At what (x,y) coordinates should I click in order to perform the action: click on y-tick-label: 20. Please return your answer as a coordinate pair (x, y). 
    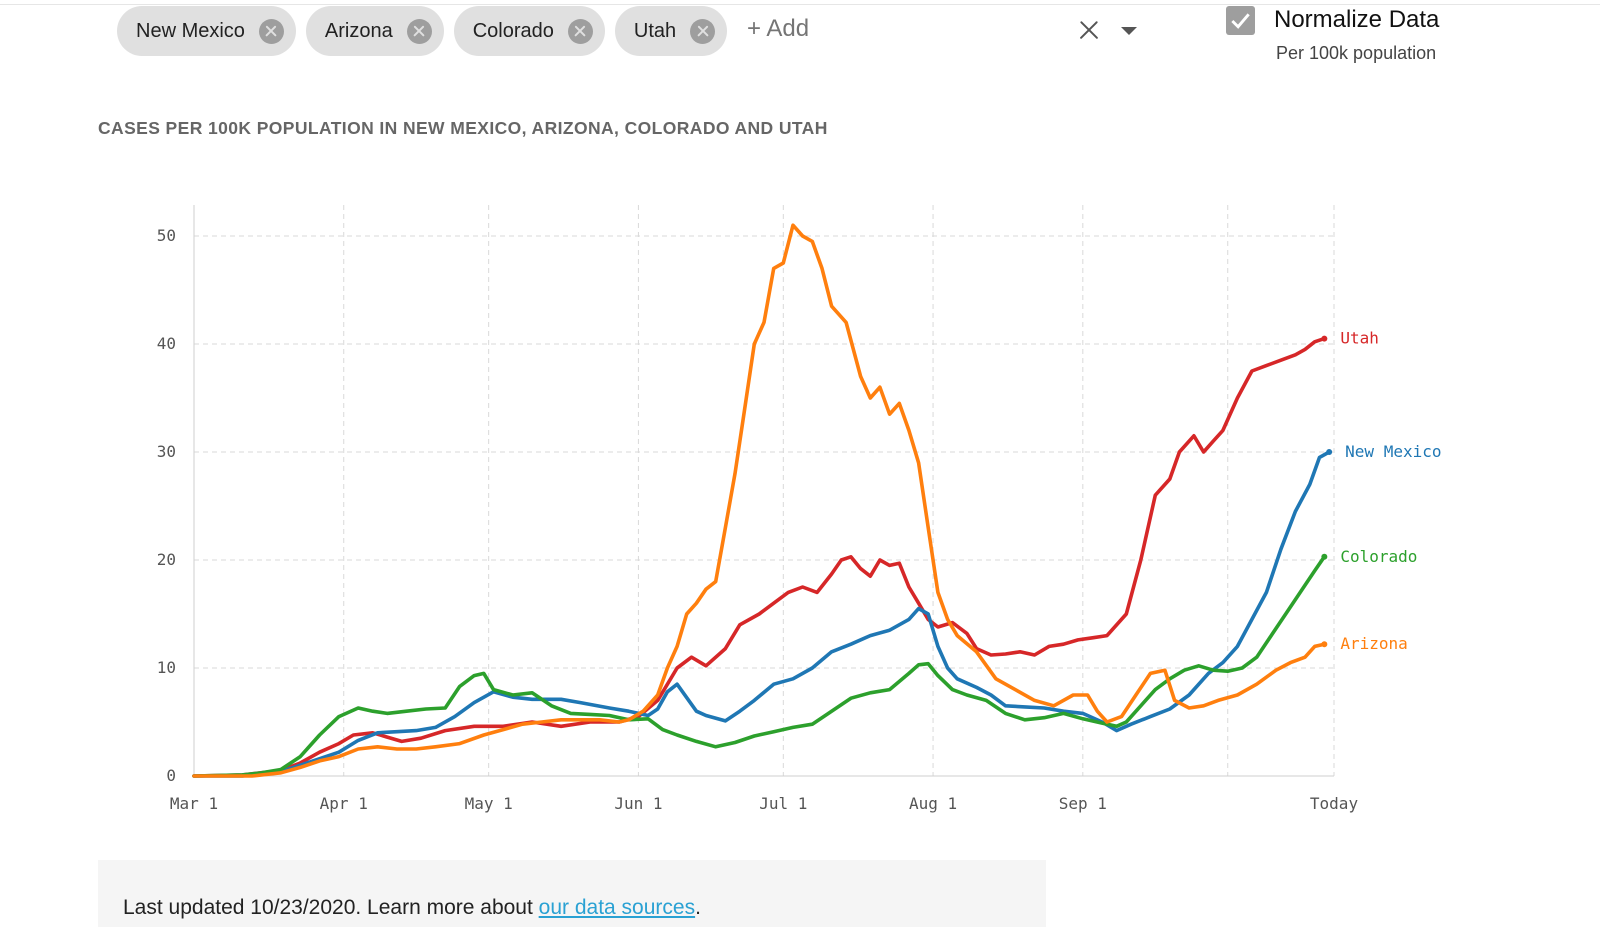
    Looking at the image, I should click on (166, 559).